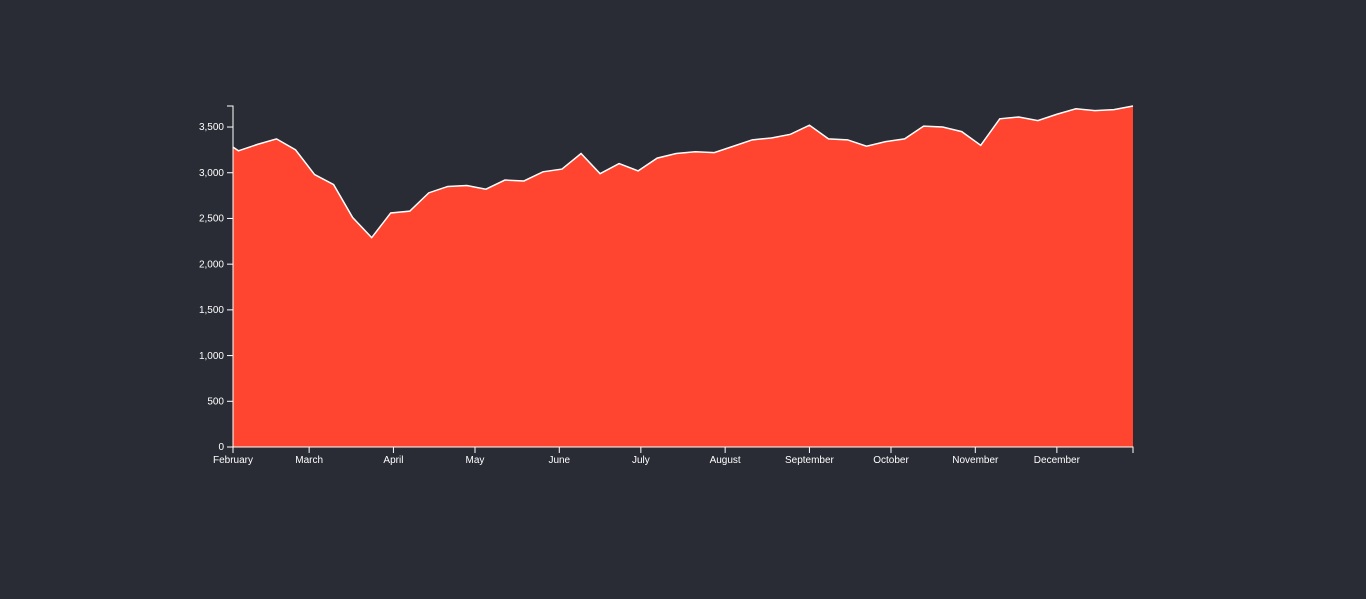 Image resolution: width=1366 pixels, height=599 pixels. What do you see at coordinates (725, 460) in the screenshot?
I see `x-tick-label: August` at bounding box center [725, 460].